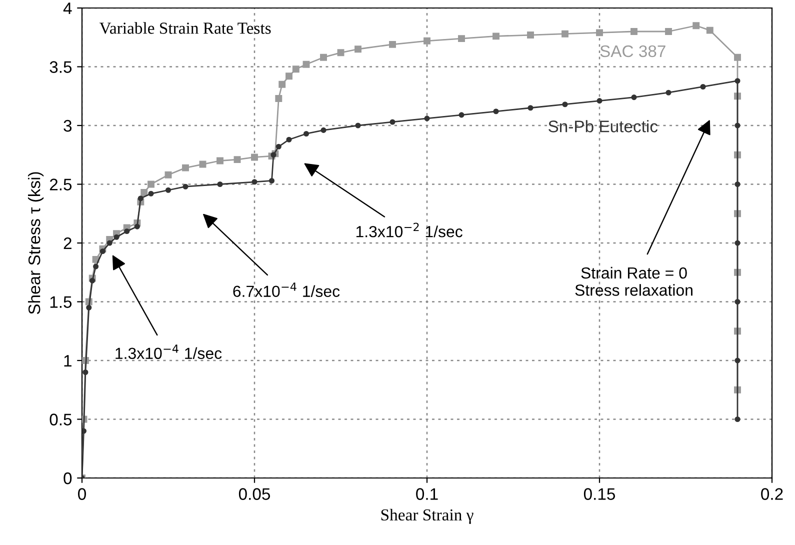 This screenshot has width=795, height=545. I want to click on annotation: 1.3x10$^{−4}$ 1/sec, so click(169, 352).